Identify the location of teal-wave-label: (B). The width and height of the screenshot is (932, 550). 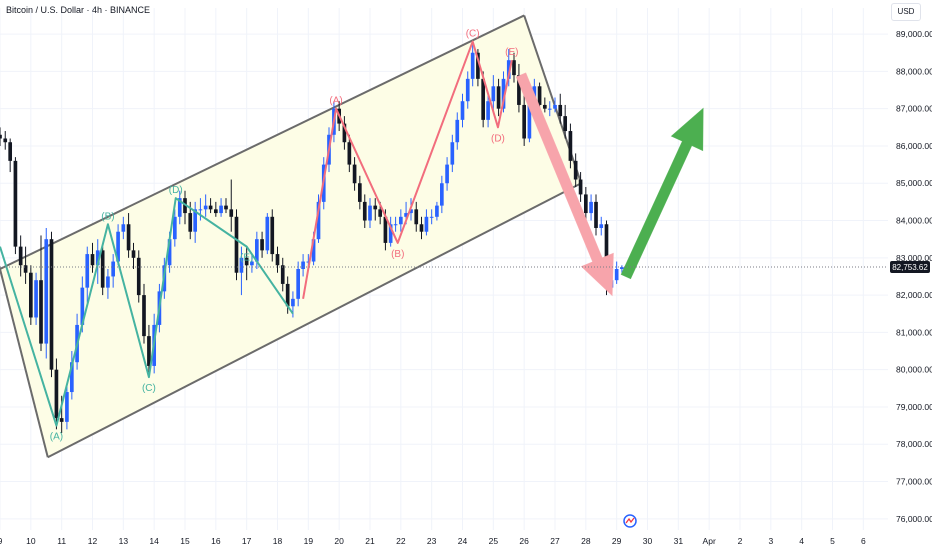
(107, 216).